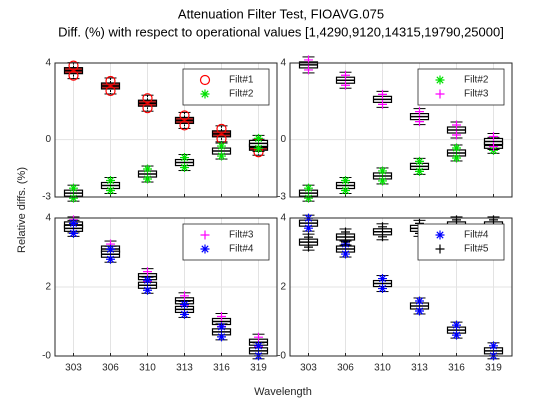 This screenshot has width=560, height=420. I want to click on legend-label: Filt#4, so click(241, 249).